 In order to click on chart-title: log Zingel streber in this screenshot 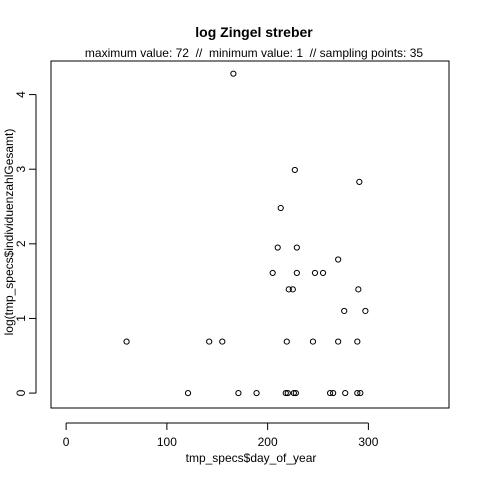, I will do `click(254, 32)`.